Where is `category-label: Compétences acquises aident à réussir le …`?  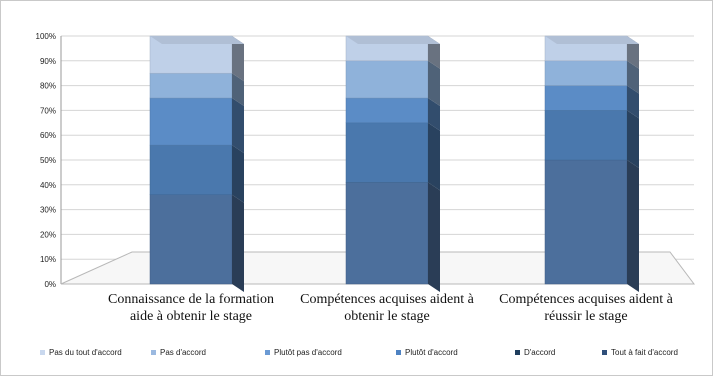 category-label: Compétences acquises aident à réussir le … is located at coordinates (586, 308).